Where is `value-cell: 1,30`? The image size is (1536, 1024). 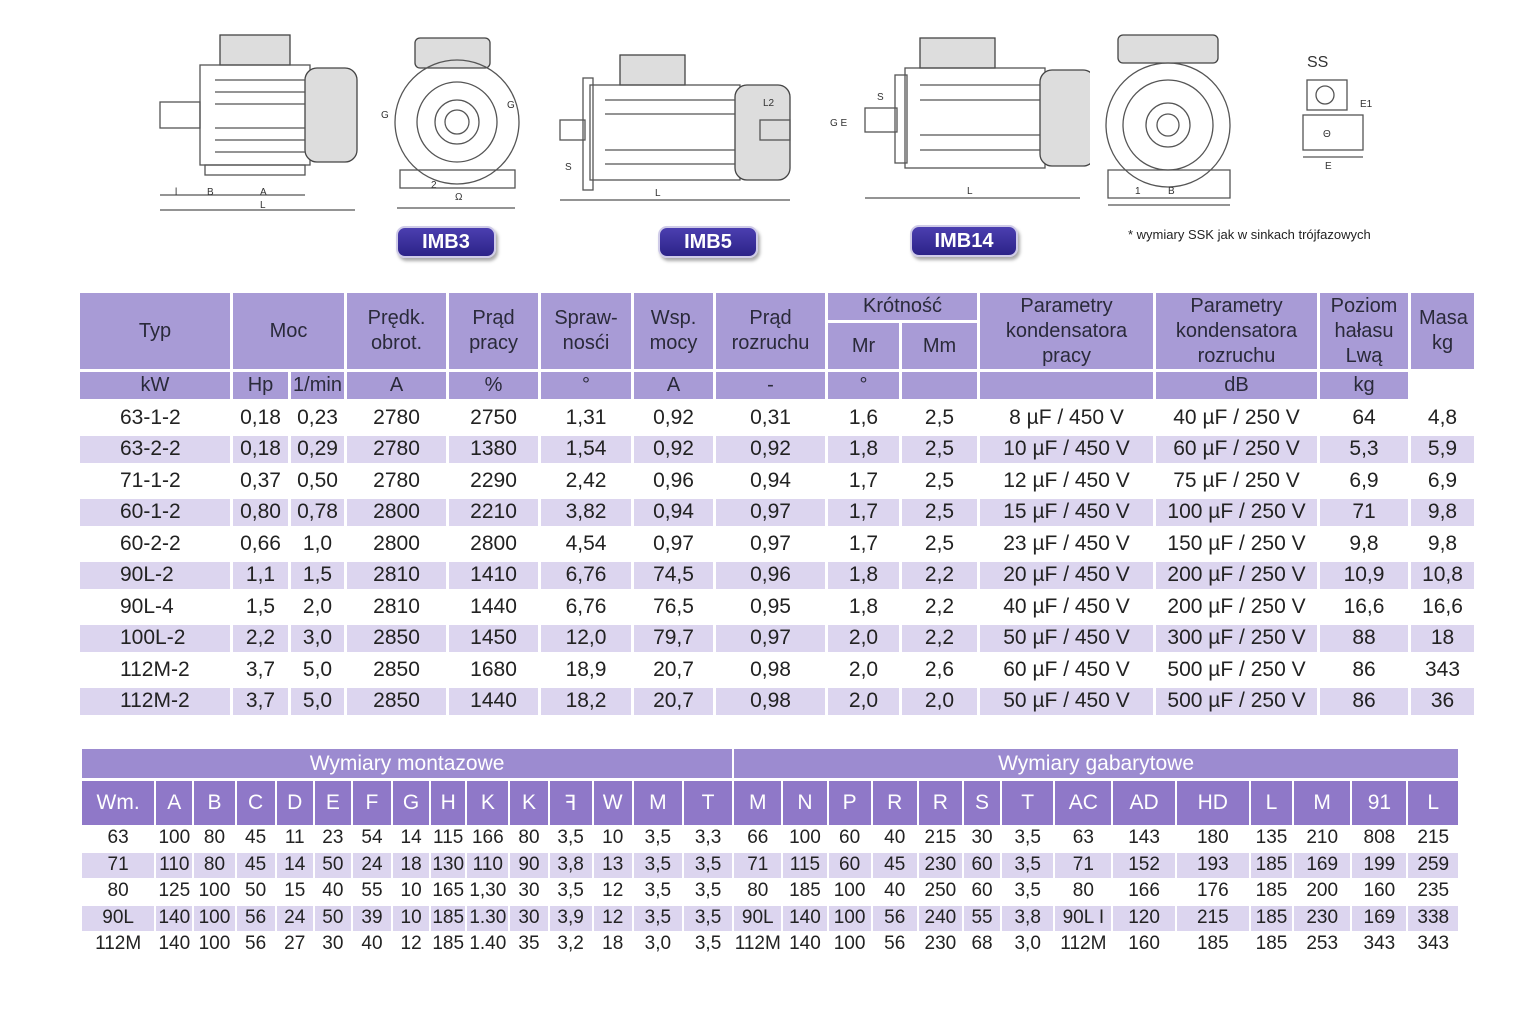 value-cell: 1,30 is located at coordinates (488, 891).